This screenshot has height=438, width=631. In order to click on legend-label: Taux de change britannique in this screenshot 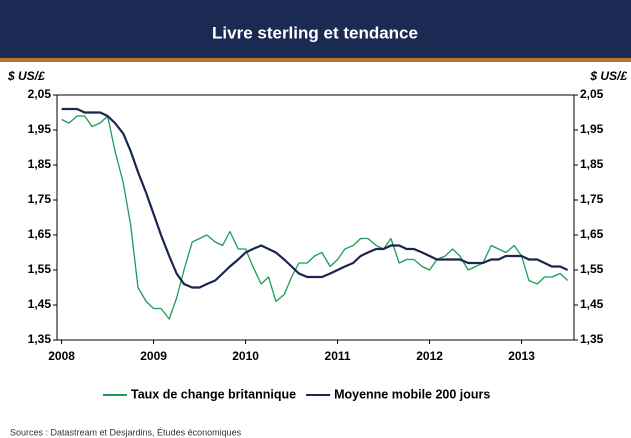, I will do `click(213, 394)`.